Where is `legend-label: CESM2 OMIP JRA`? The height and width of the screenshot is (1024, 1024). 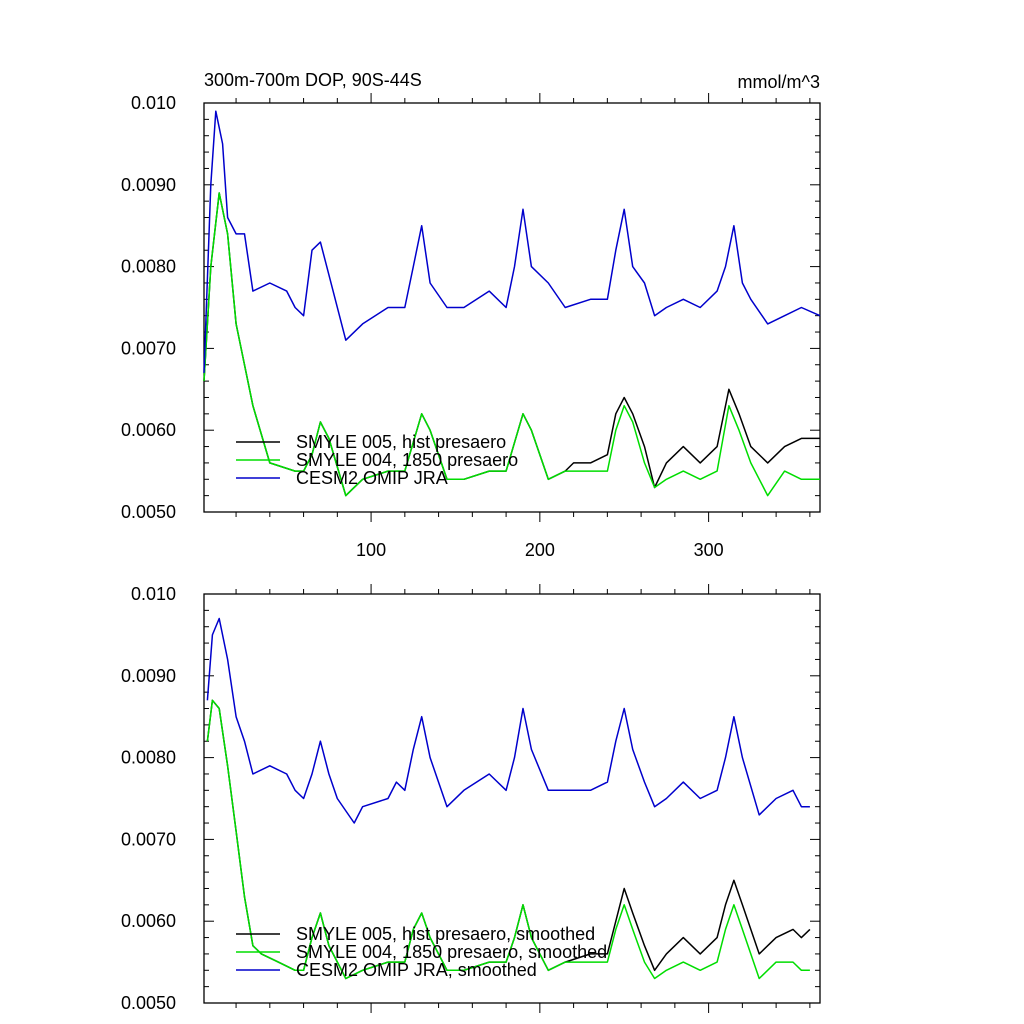 legend-label: CESM2 OMIP JRA is located at coordinates (372, 478).